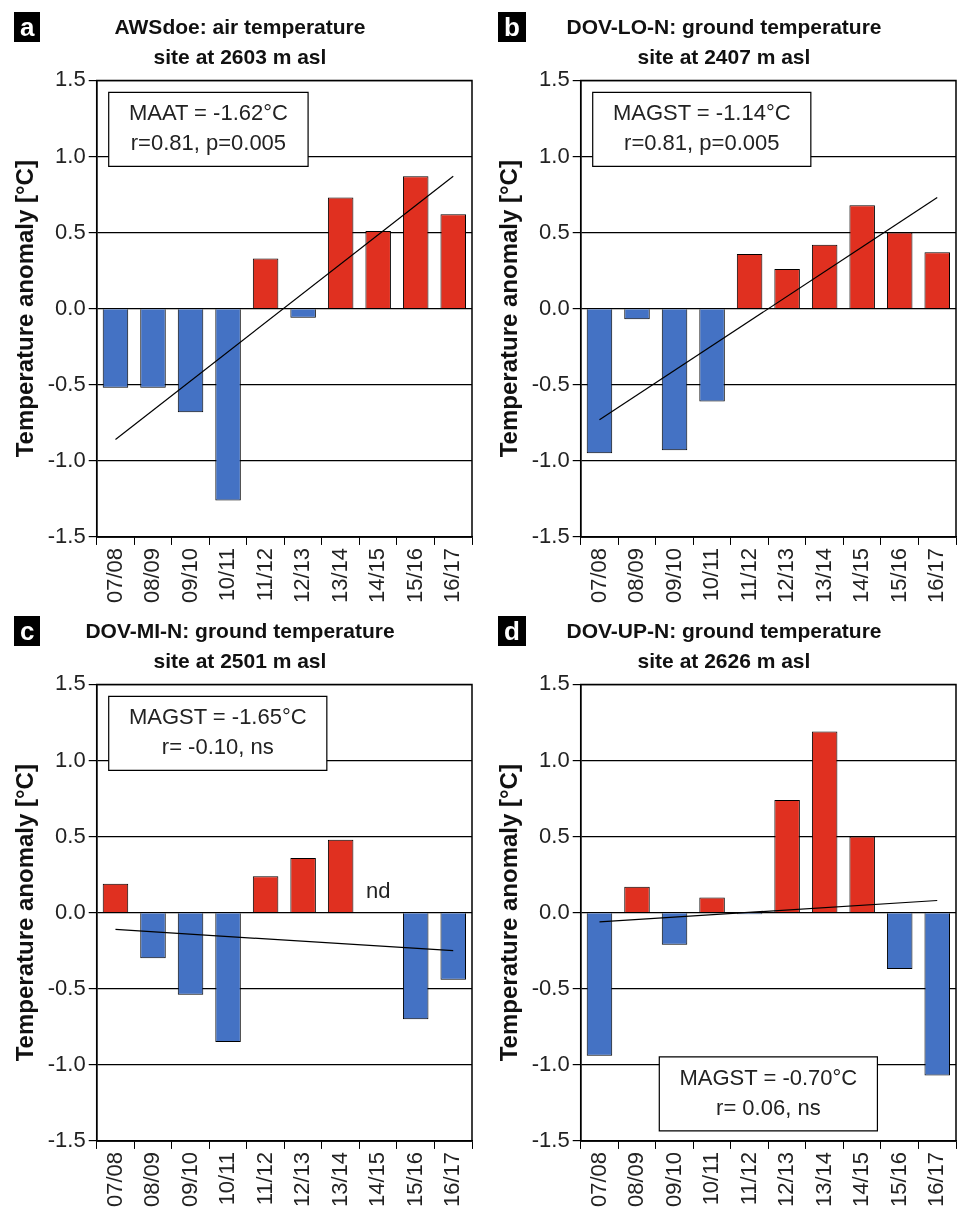 Image resolution: width=979 pixels, height=1215 pixels. What do you see at coordinates (701, 113) in the screenshot?
I see `annotation: MAGST = -1.14°C` at bounding box center [701, 113].